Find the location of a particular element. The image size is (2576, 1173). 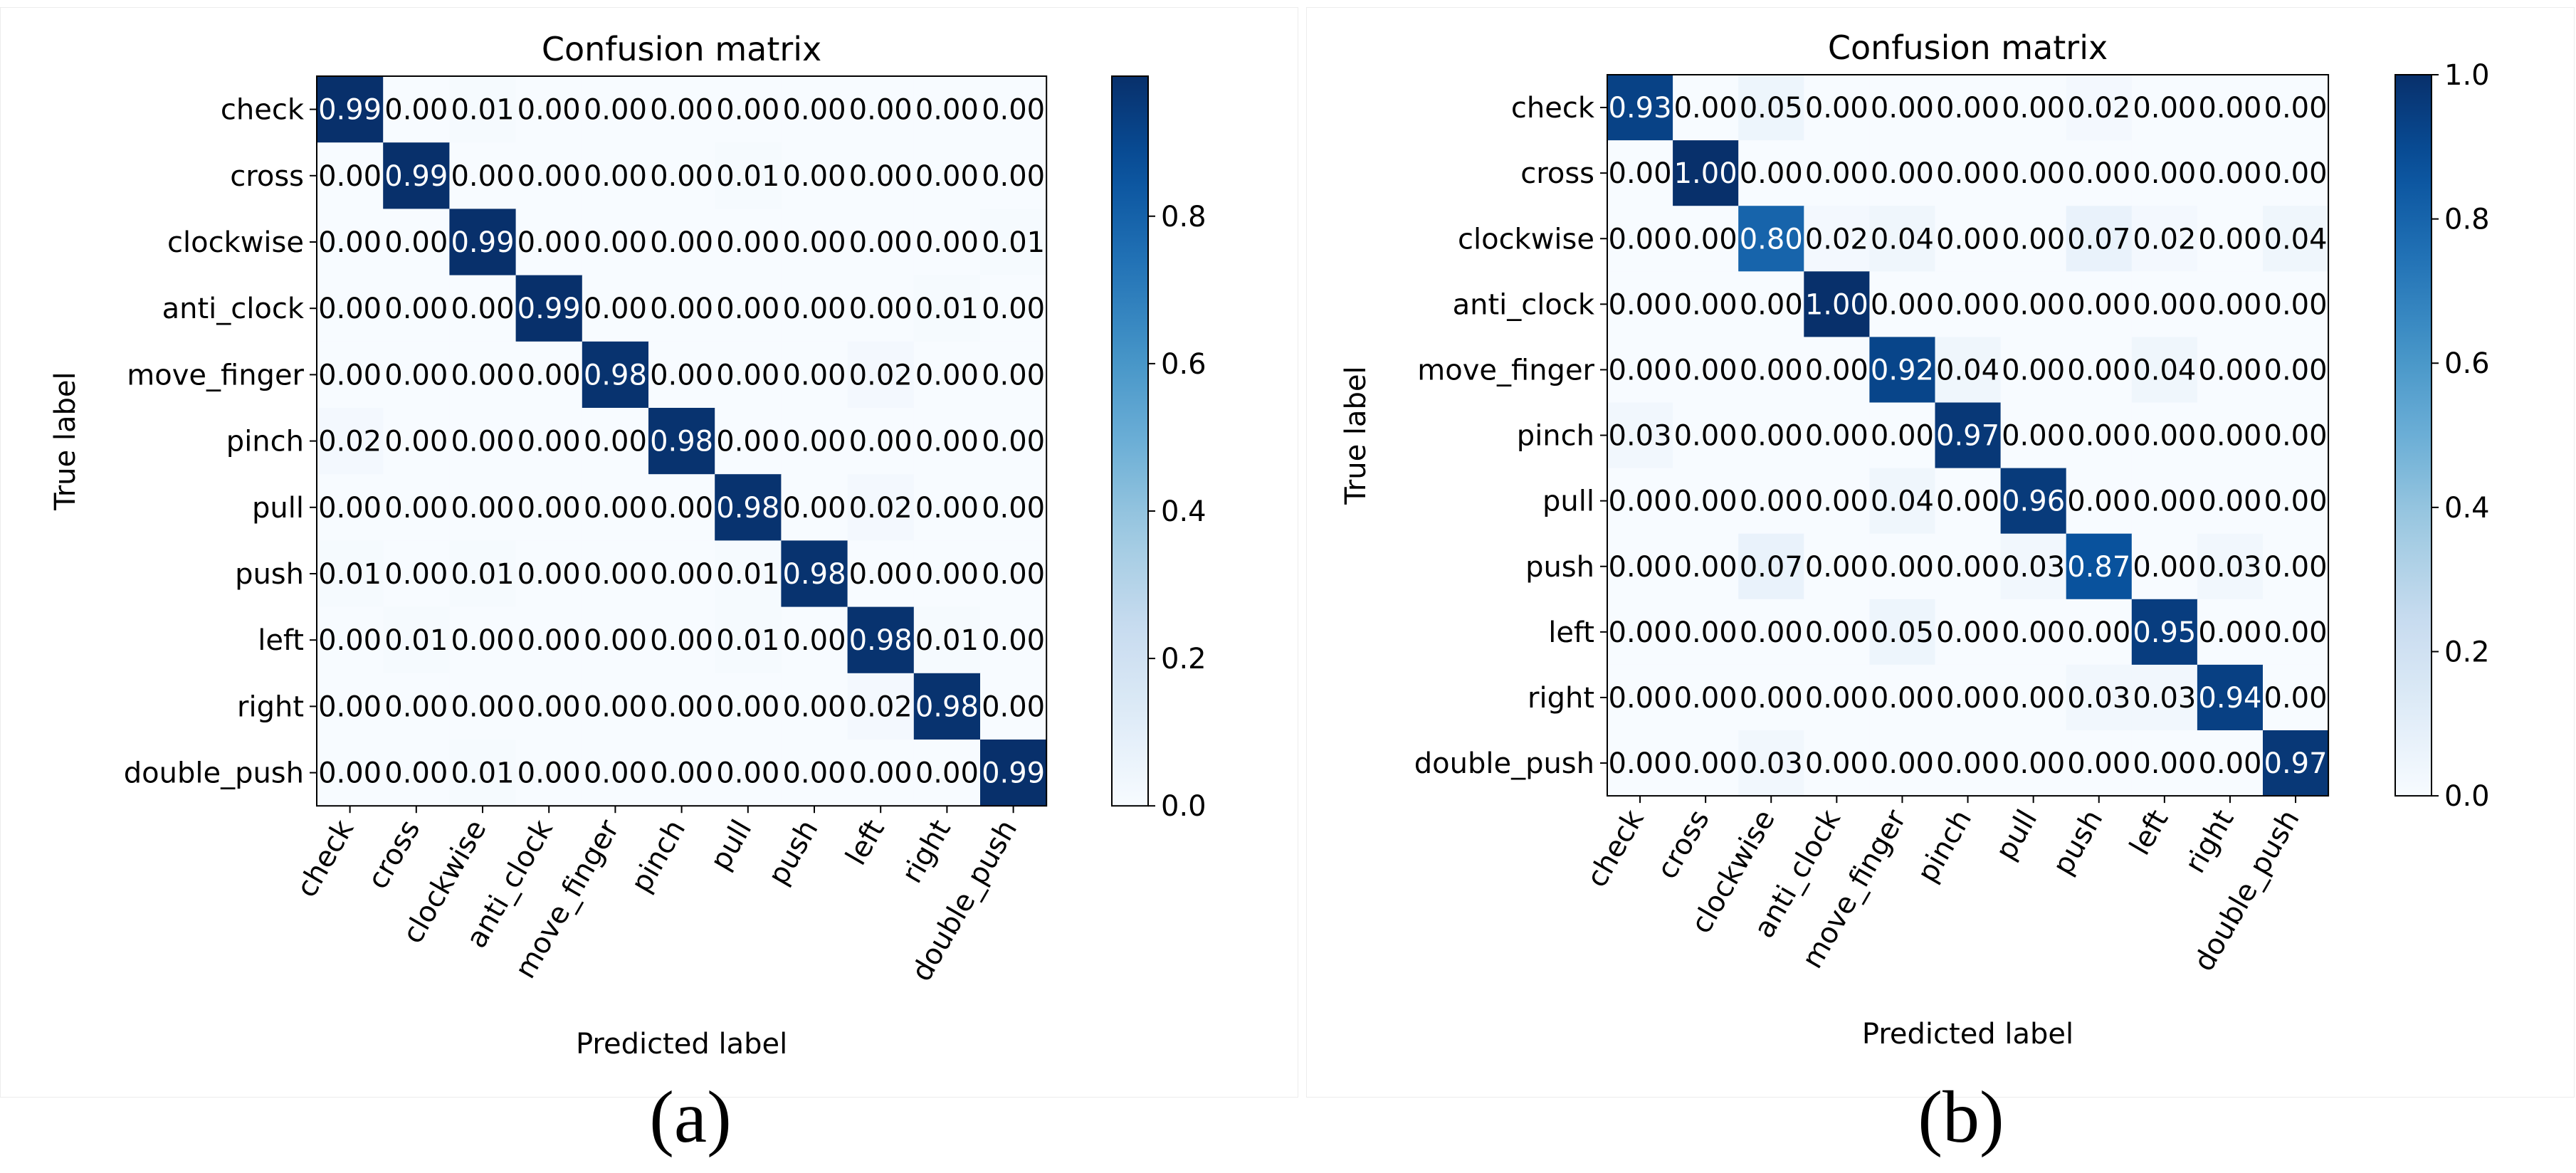

cell-label-a-6-8: 0.02 is located at coordinates (881, 508).